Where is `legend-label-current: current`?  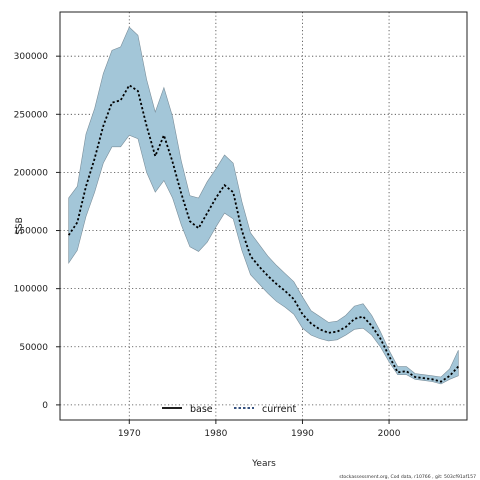 legend-label-current: current is located at coordinates (279, 409).